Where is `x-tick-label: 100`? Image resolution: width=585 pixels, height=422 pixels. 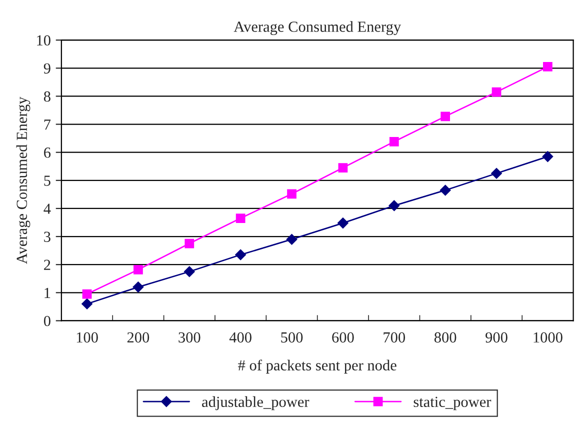
x-tick-label: 100 is located at coordinates (87, 337).